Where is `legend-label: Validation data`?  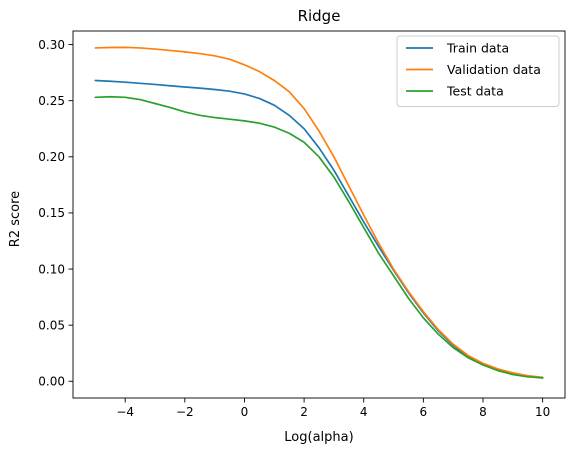 legend-label: Validation data is located at coordinates (494, 69).